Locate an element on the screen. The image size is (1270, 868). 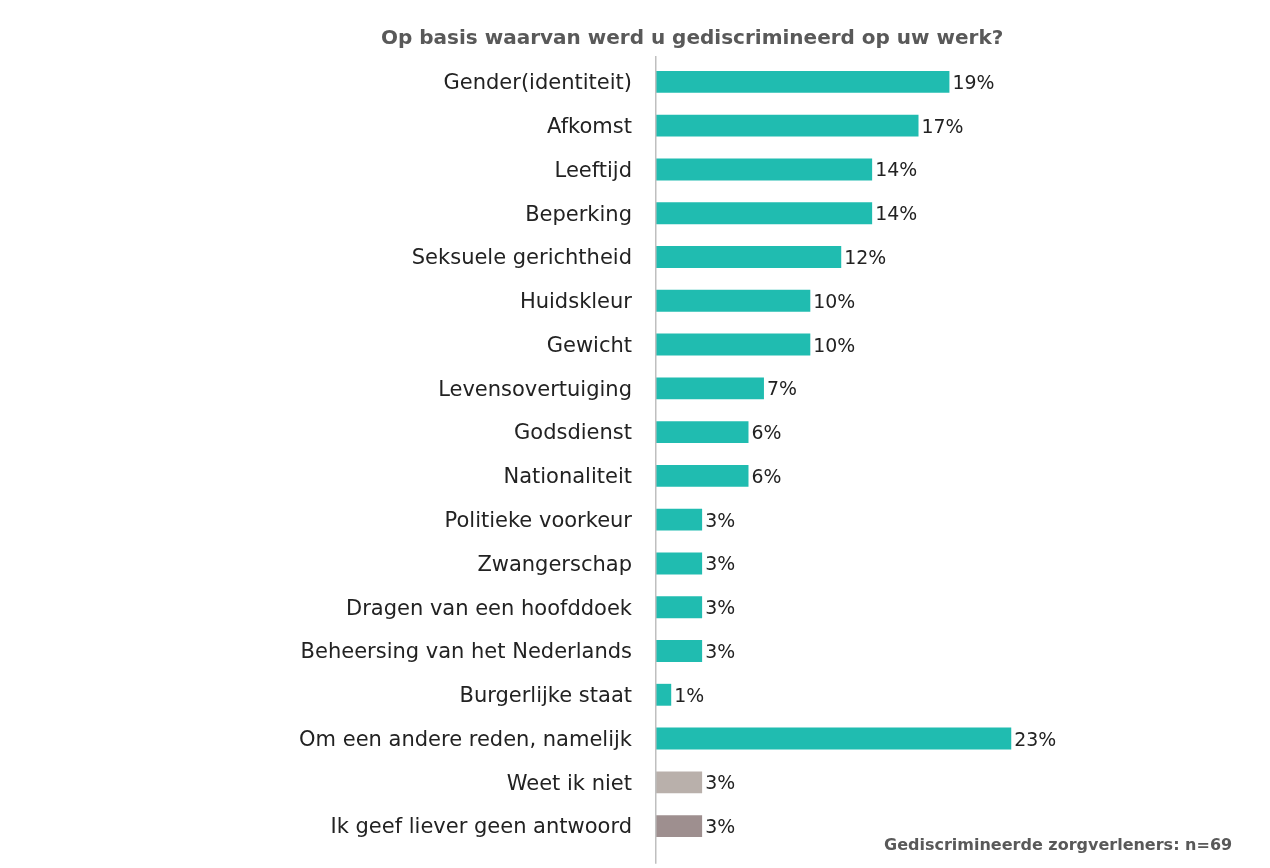
y-tick-label: Om een andere reden, namelijk is located at coordinates (466, 738).